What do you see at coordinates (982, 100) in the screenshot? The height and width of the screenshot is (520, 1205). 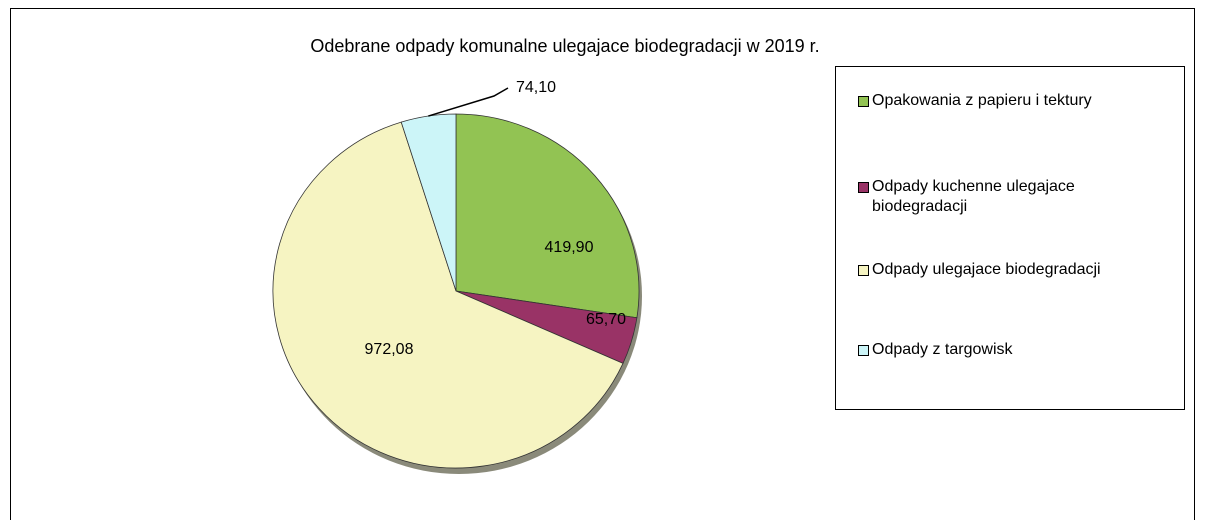 I see `legend-label: Opakowania z papieru i tektury` at bounding box center [982, 100].